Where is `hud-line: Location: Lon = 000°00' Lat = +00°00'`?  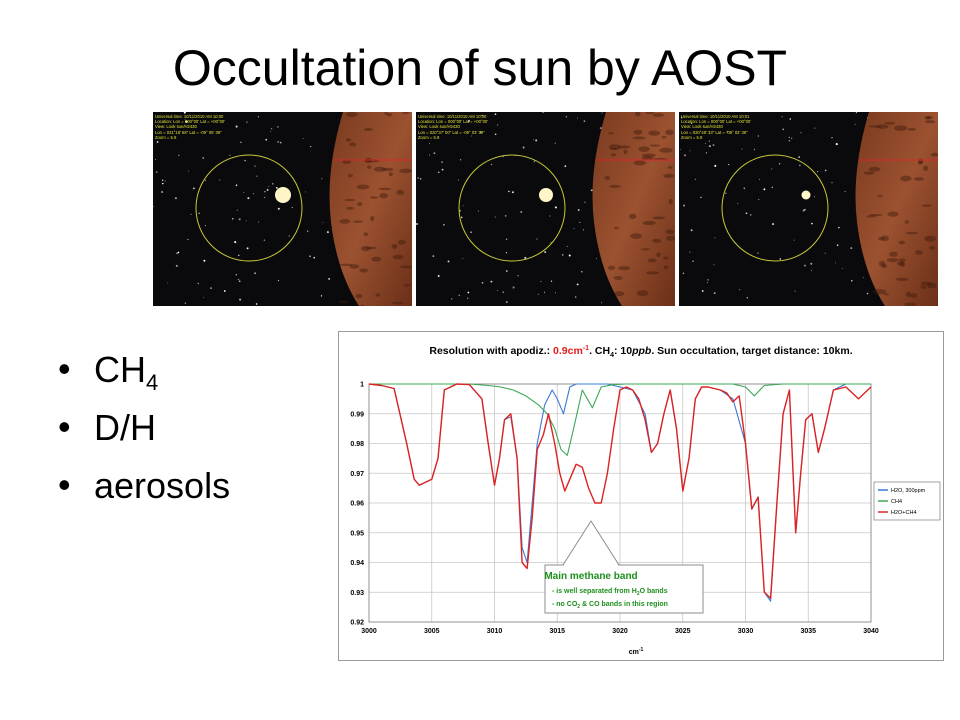
hud-line: Location: Lon = 000°00' Lat = +00°00' is located at coordinates (453, 122).